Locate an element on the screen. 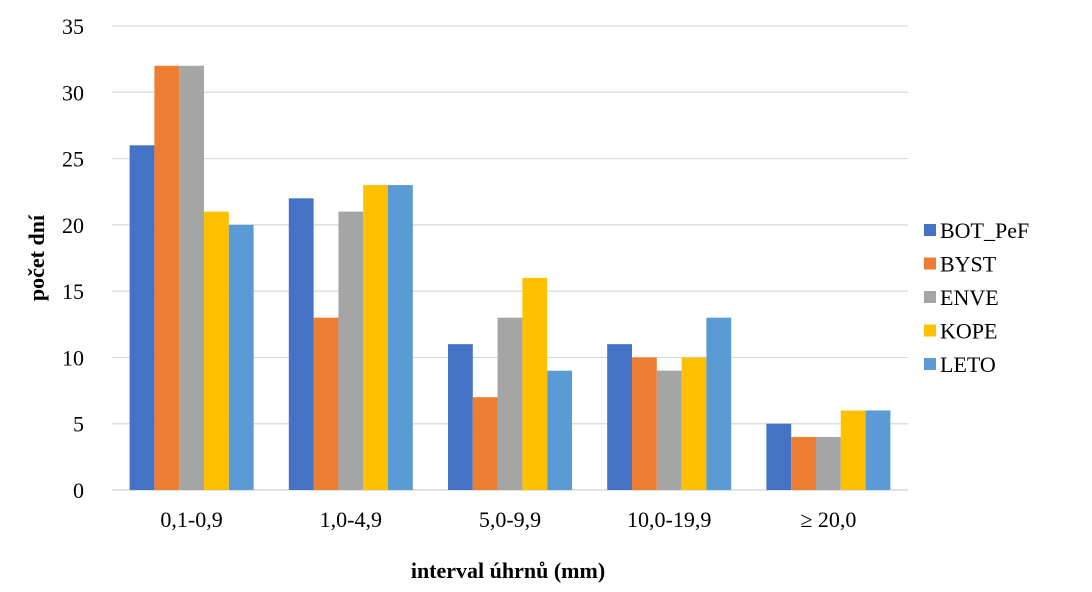 The height and width of the screenshot is (592, 1092). legend-label: LETO is located at coordinates (968, 364).